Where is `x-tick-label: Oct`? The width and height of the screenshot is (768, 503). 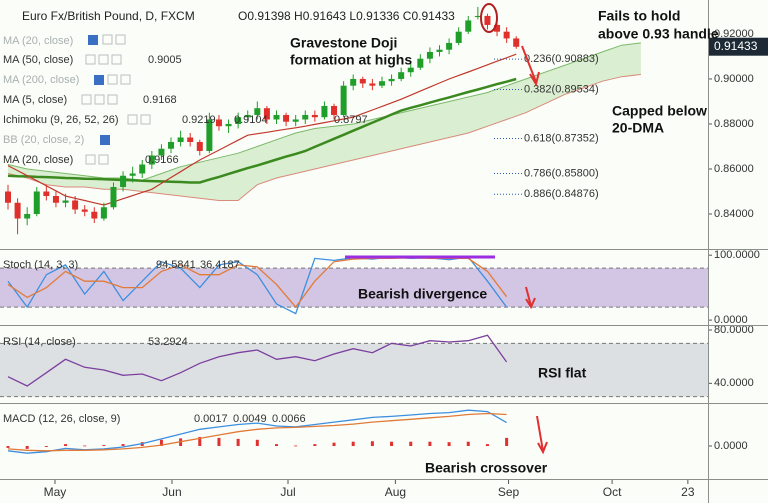 x-tick-label: Oct is located at coordinates (612, 492).